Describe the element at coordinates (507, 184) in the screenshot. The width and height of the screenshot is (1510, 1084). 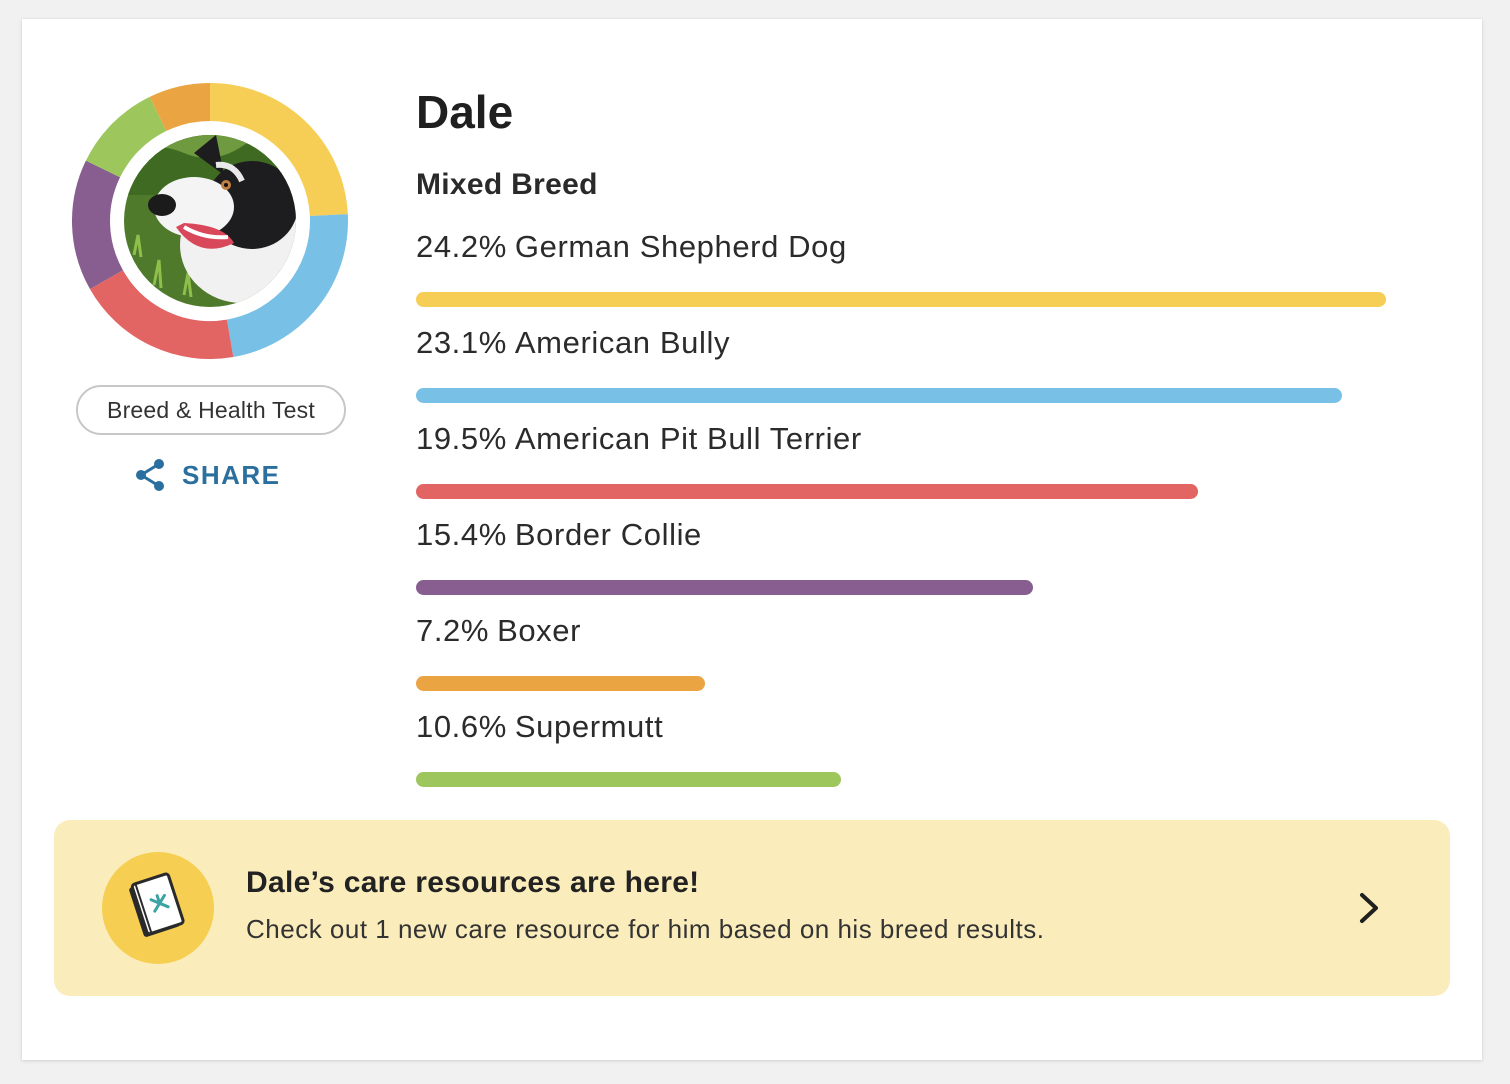
I see `breed-type: Mixed Breed` at that location.